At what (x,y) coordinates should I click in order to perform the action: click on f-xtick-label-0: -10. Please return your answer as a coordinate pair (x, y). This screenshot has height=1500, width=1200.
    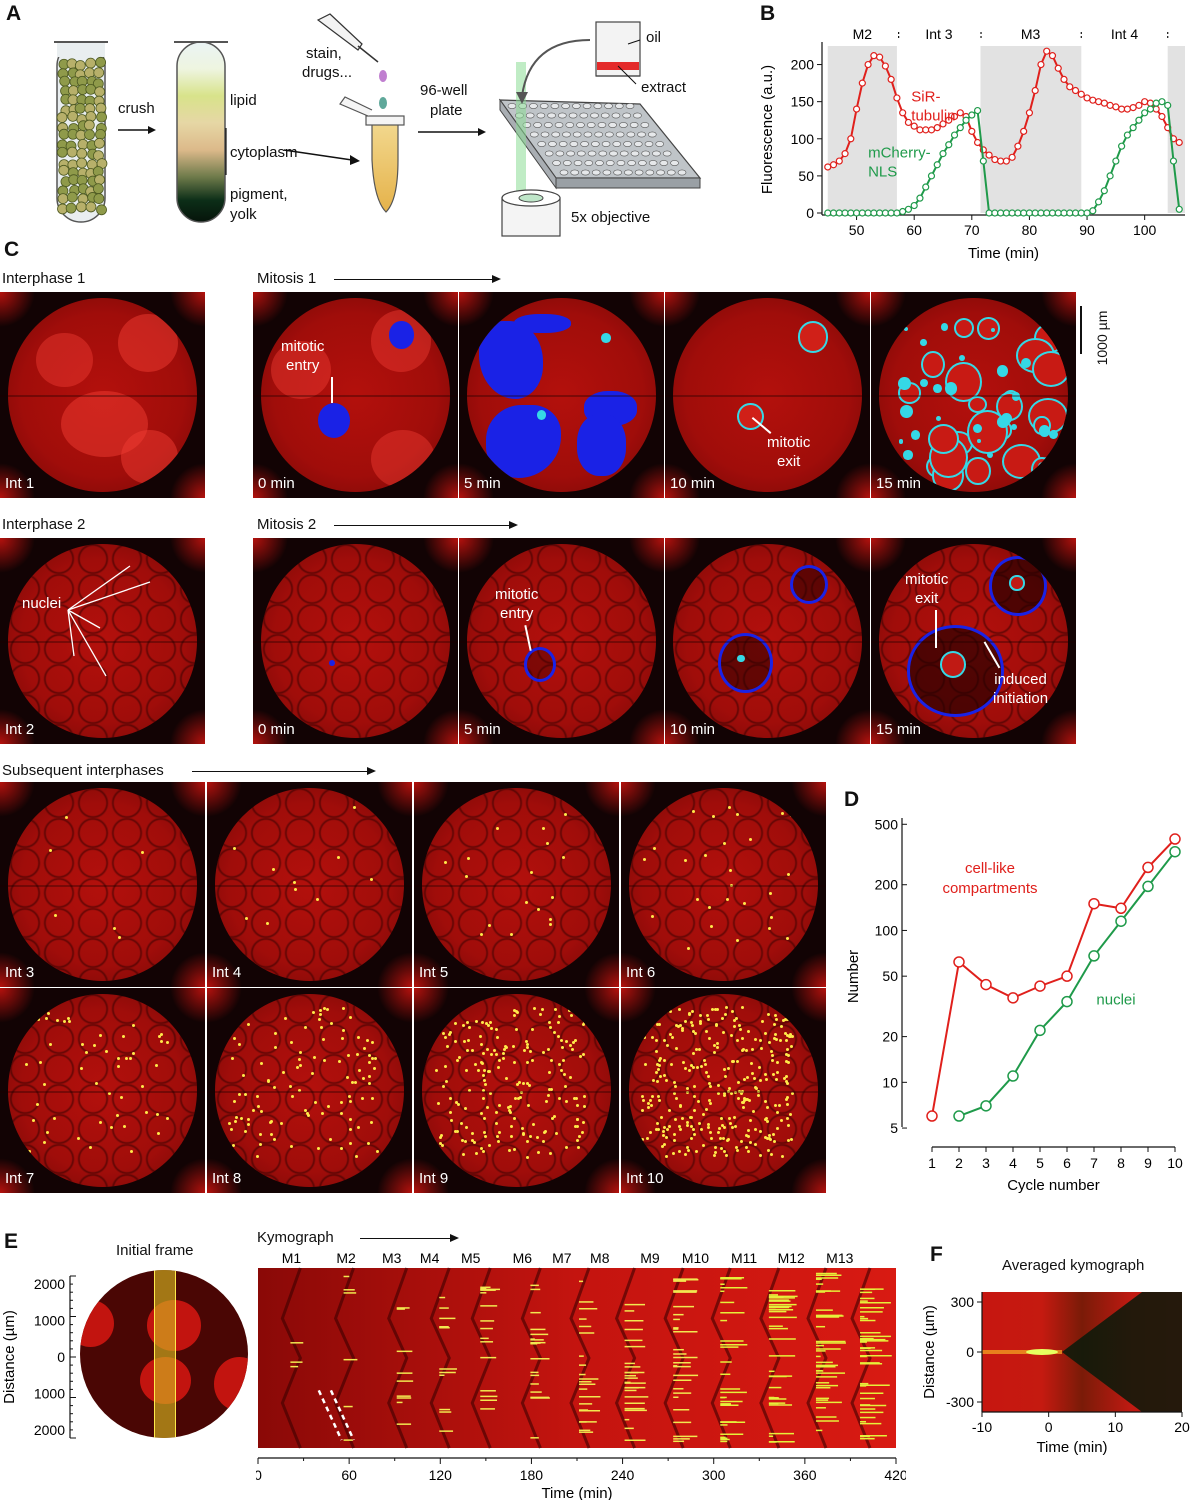
    Looking at the image, I should click on (982, 1427).